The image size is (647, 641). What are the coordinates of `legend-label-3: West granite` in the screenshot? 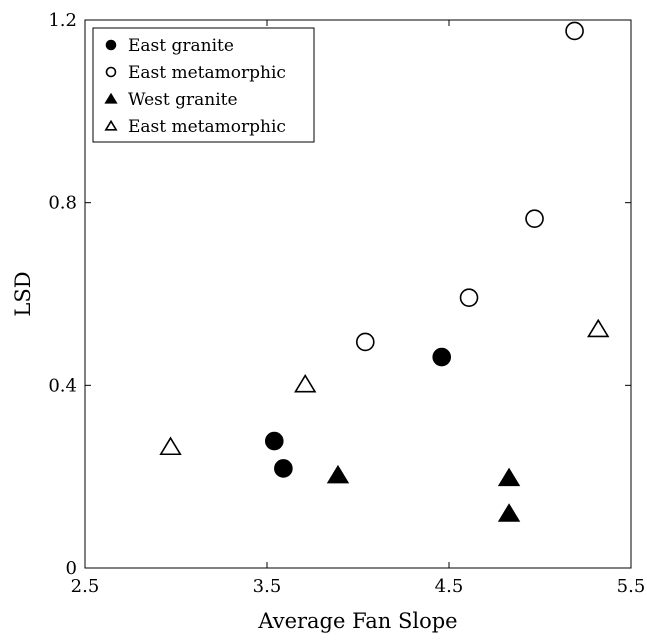 It's located at (183, 100).